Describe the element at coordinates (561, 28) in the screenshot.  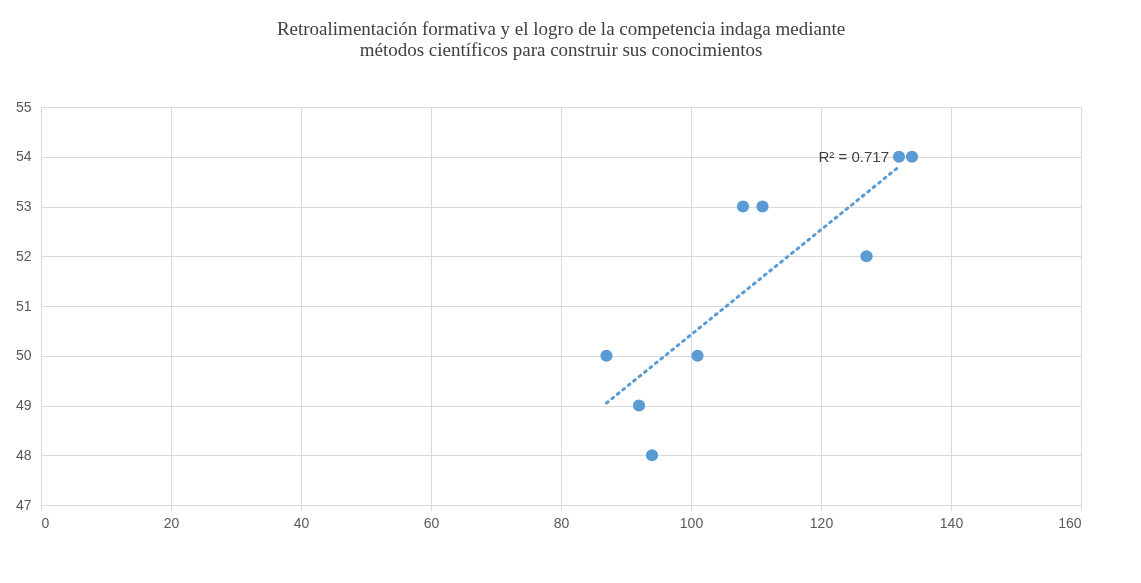
I see `text: Retroalimentación formativa y el logro de la competencia indaga mediante` at that location.